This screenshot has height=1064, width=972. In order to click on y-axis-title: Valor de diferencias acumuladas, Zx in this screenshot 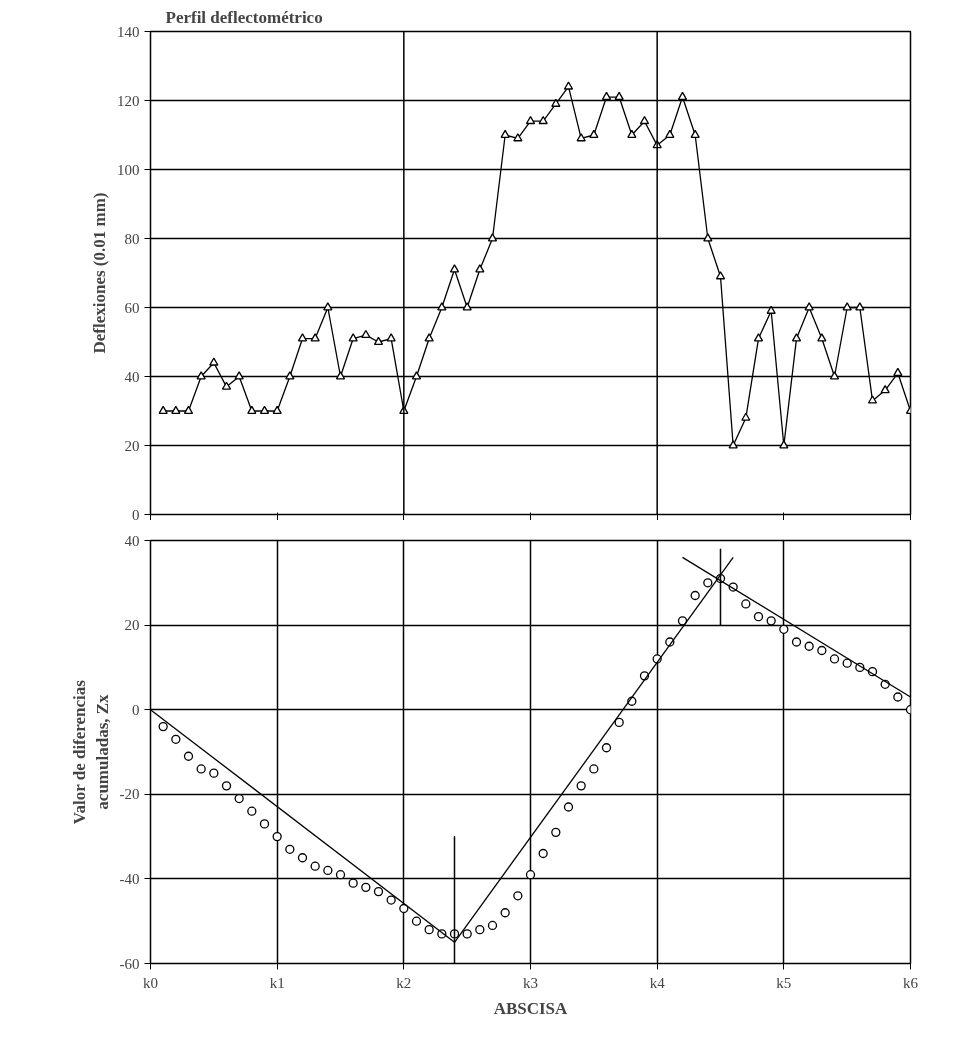, I will do `click(90, 752)`.